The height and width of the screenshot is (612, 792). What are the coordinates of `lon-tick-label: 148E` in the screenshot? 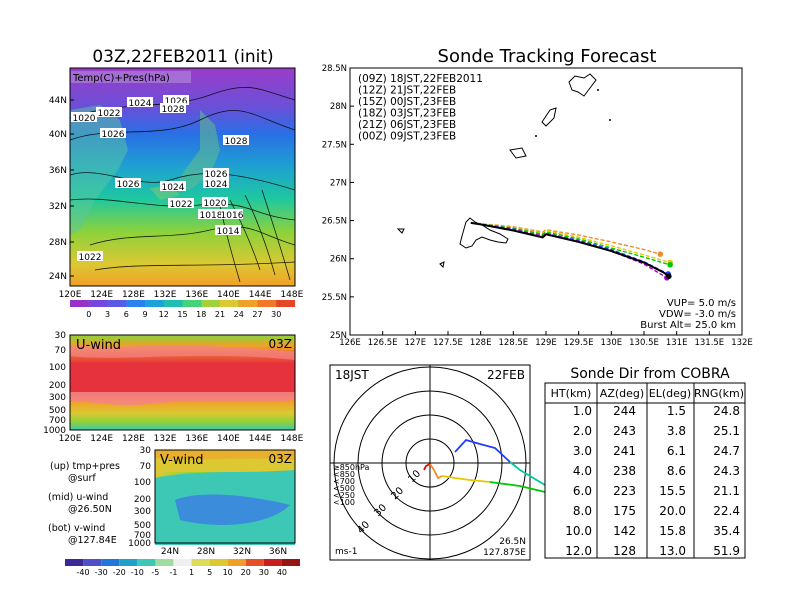 It's located at (291, 295).